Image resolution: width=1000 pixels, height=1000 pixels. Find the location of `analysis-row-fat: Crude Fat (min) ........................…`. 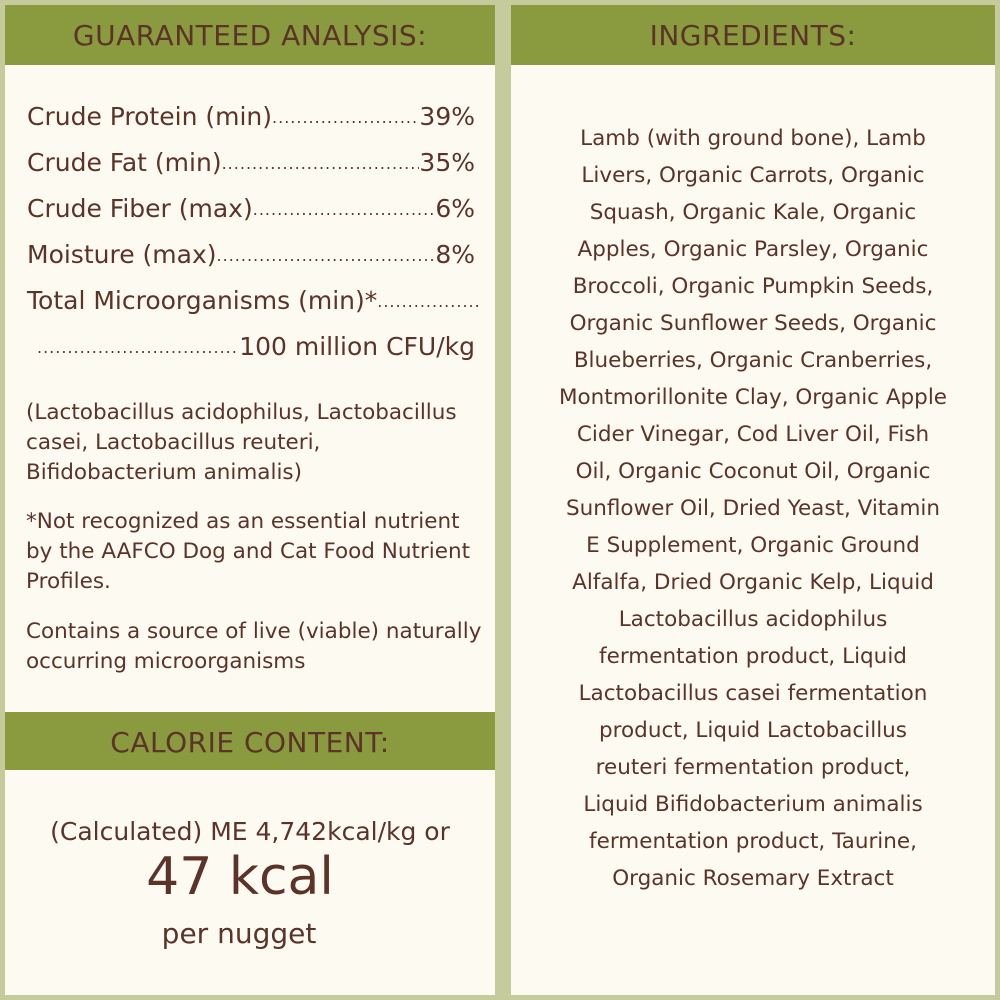

analysis-row-fat: Crude Fat (min) ........................… is located at coordinates (251, 162).